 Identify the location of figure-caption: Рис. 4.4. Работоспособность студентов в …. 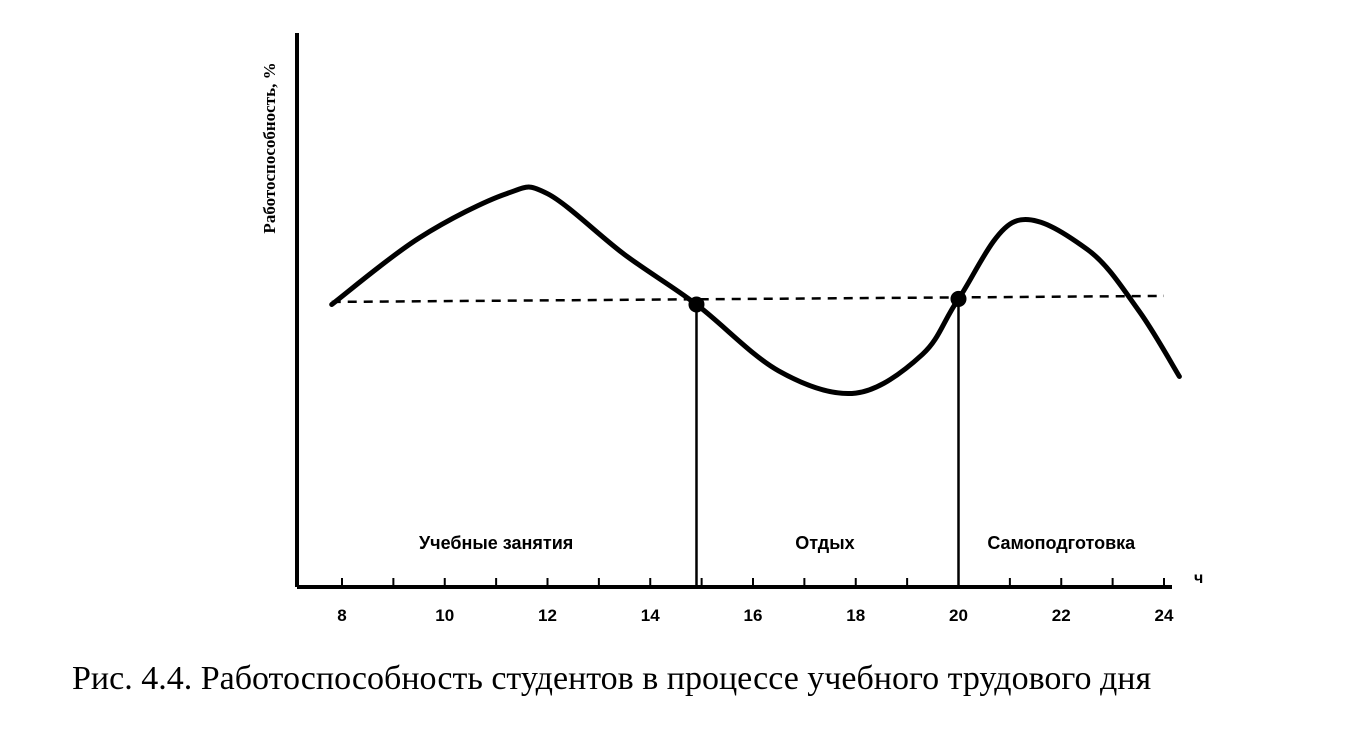
(612, 678).